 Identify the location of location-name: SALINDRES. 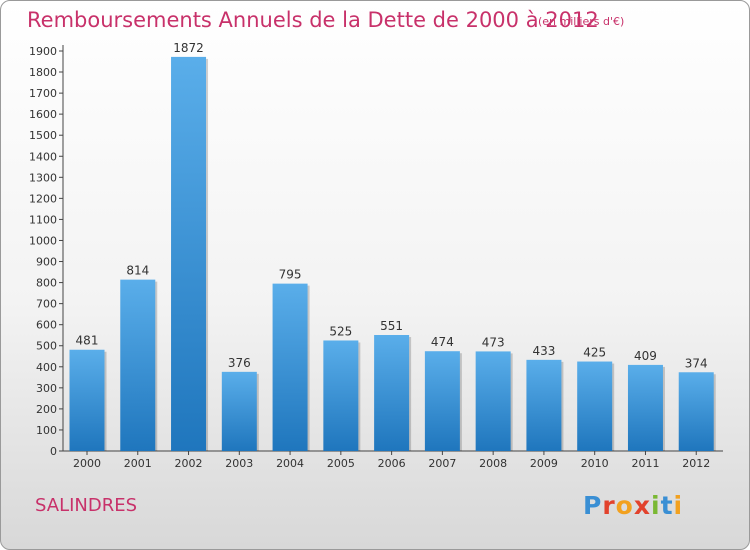
(86, 505).